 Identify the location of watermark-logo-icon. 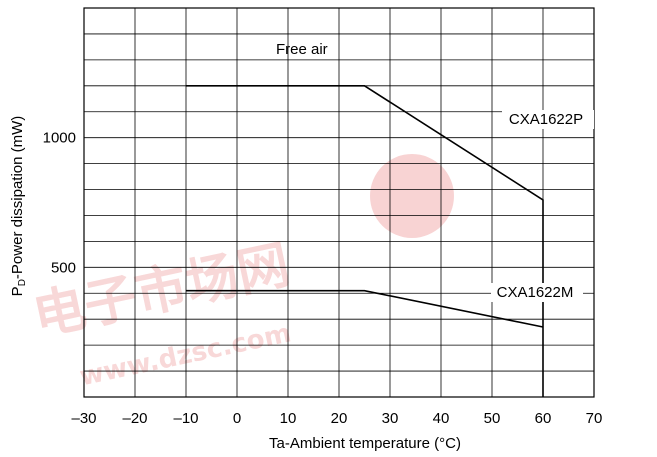
(412, 196).